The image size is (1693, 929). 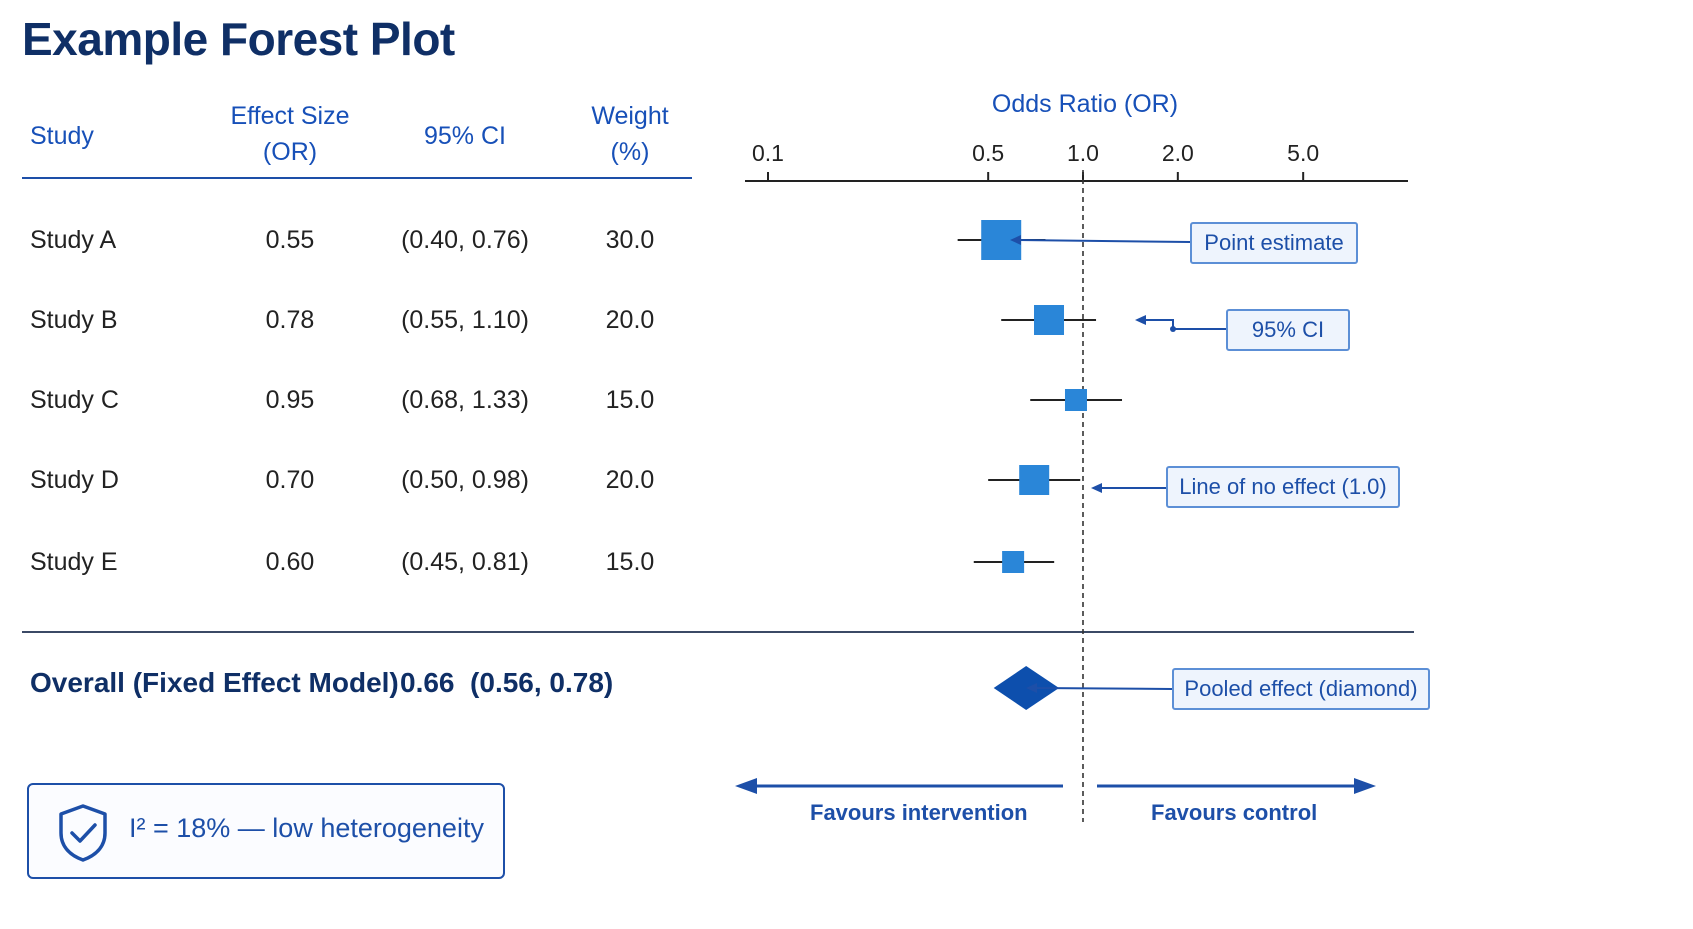 I want to click on x-tick-label: 5.0, so click(x=1303, y=153).